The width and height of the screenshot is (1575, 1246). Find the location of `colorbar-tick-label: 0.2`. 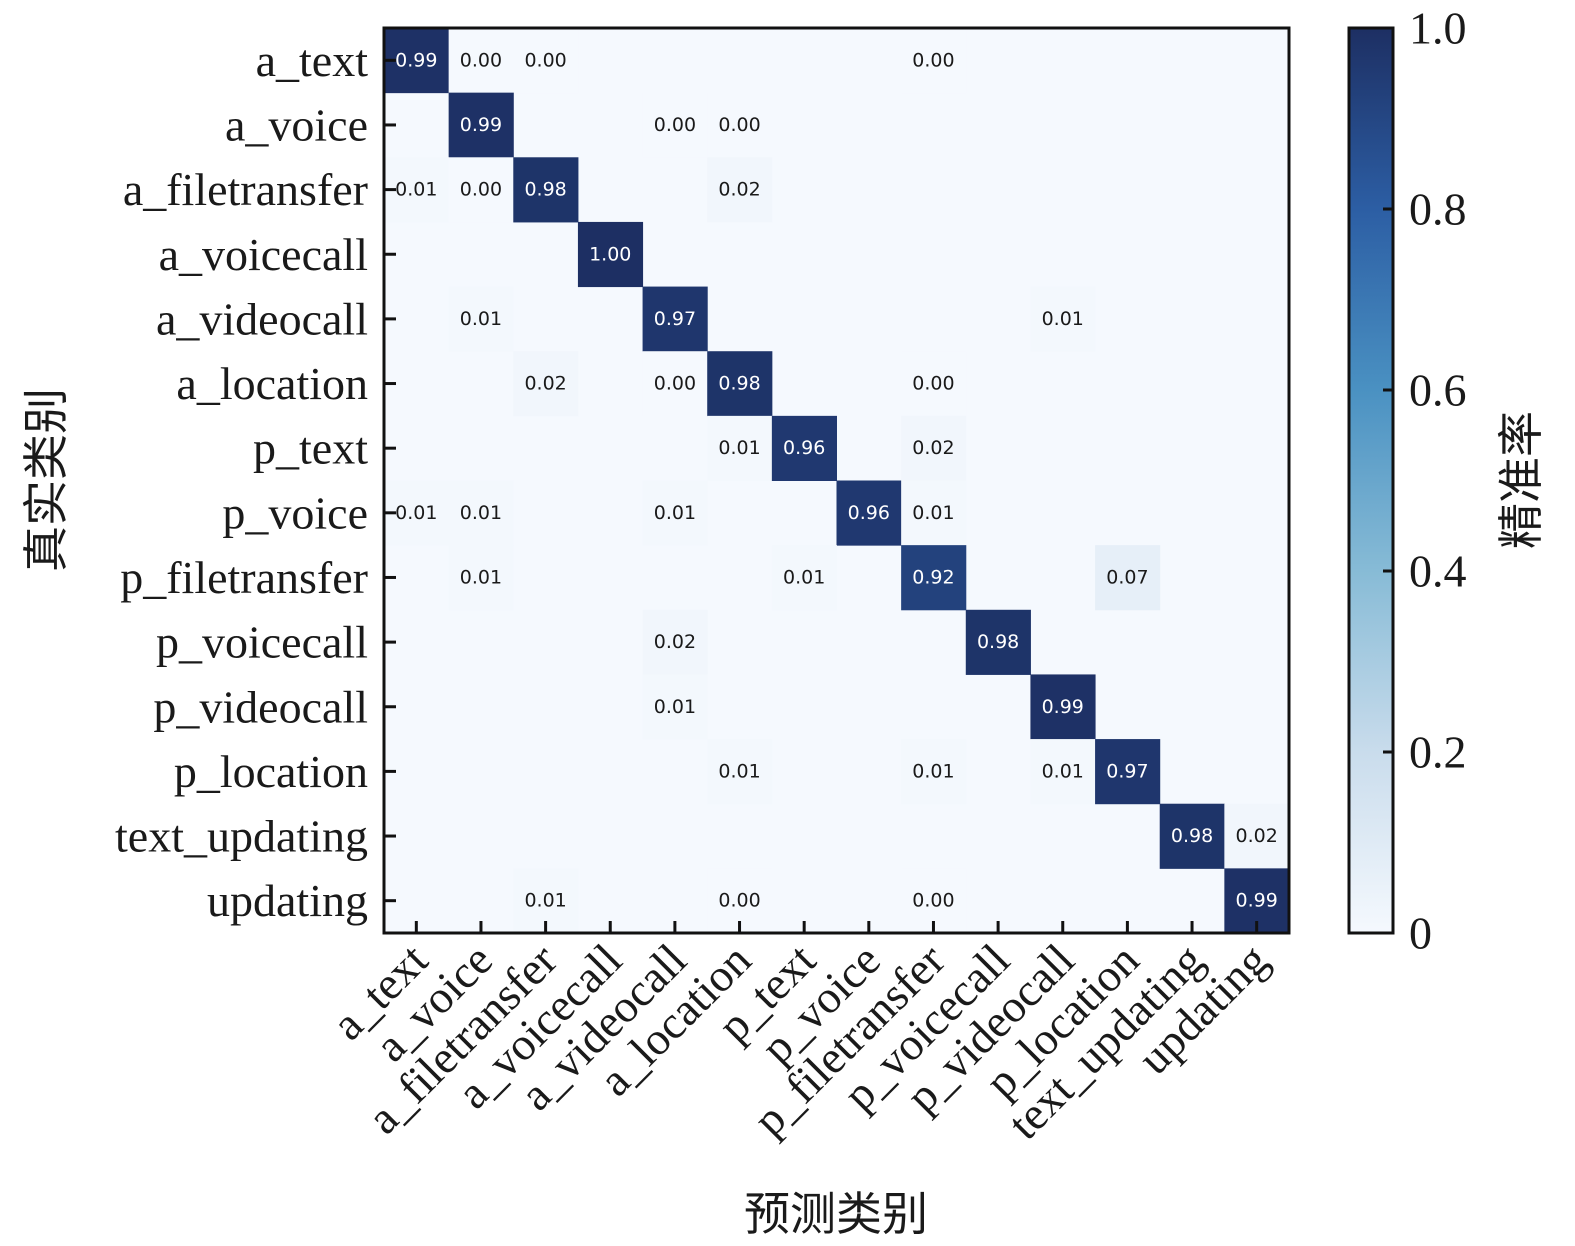

colorbar-tick-label: 0.2 is located at coordinates (1438, 752).